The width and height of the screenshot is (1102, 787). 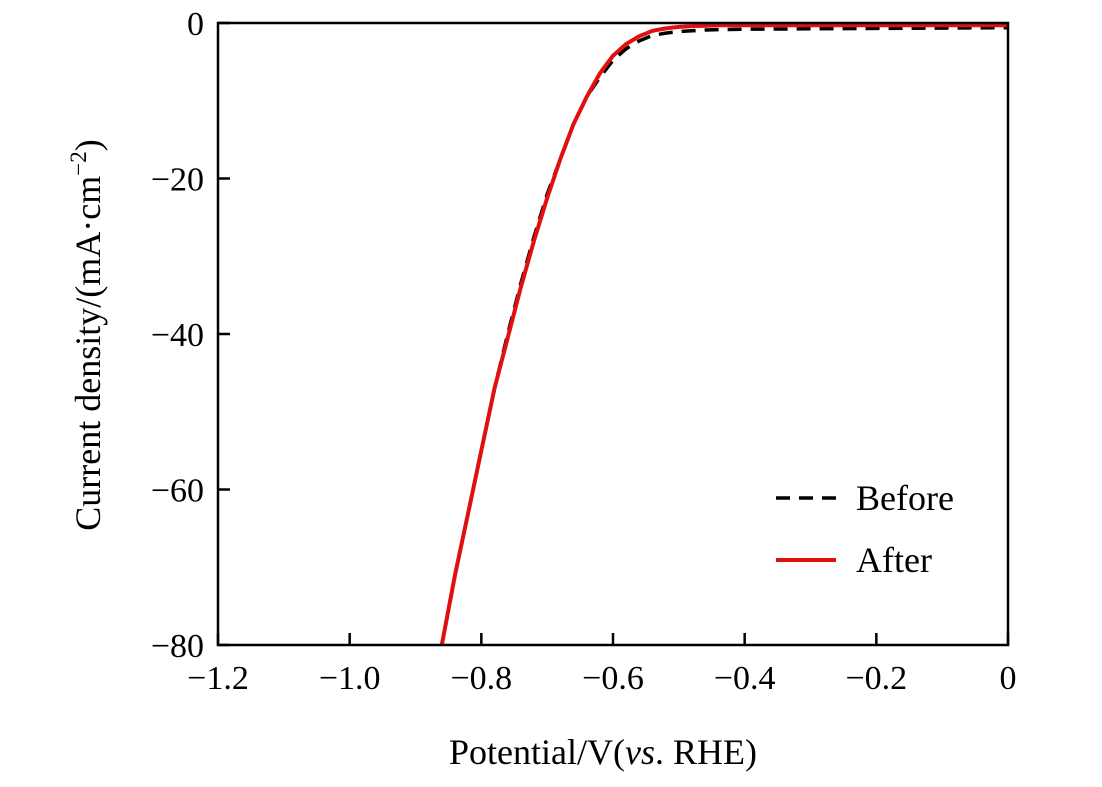 What do you see at coordinates (177, 180) in the screenshot?
I see `y-tick-label: −20` at bounding box center [177, 180].